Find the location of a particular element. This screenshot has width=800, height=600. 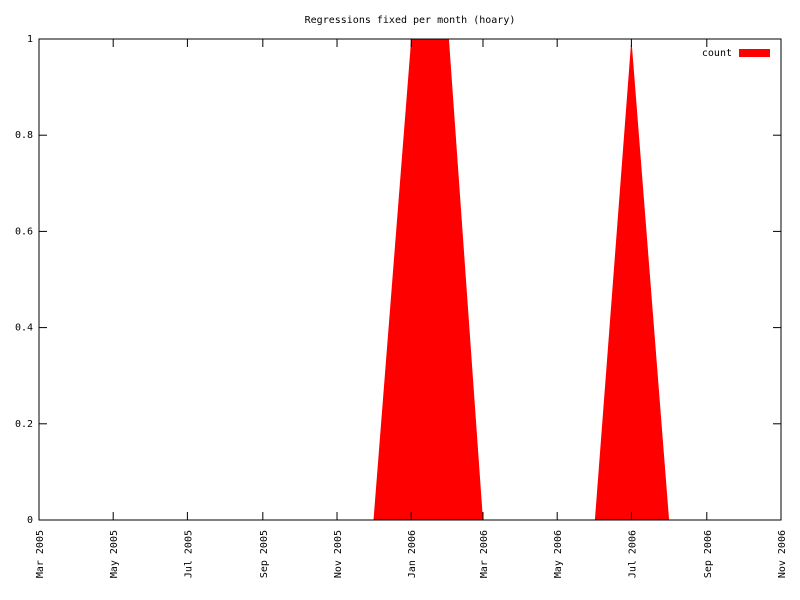

x-tick-label: Sep 2006 is located at coordinates (708, 554).